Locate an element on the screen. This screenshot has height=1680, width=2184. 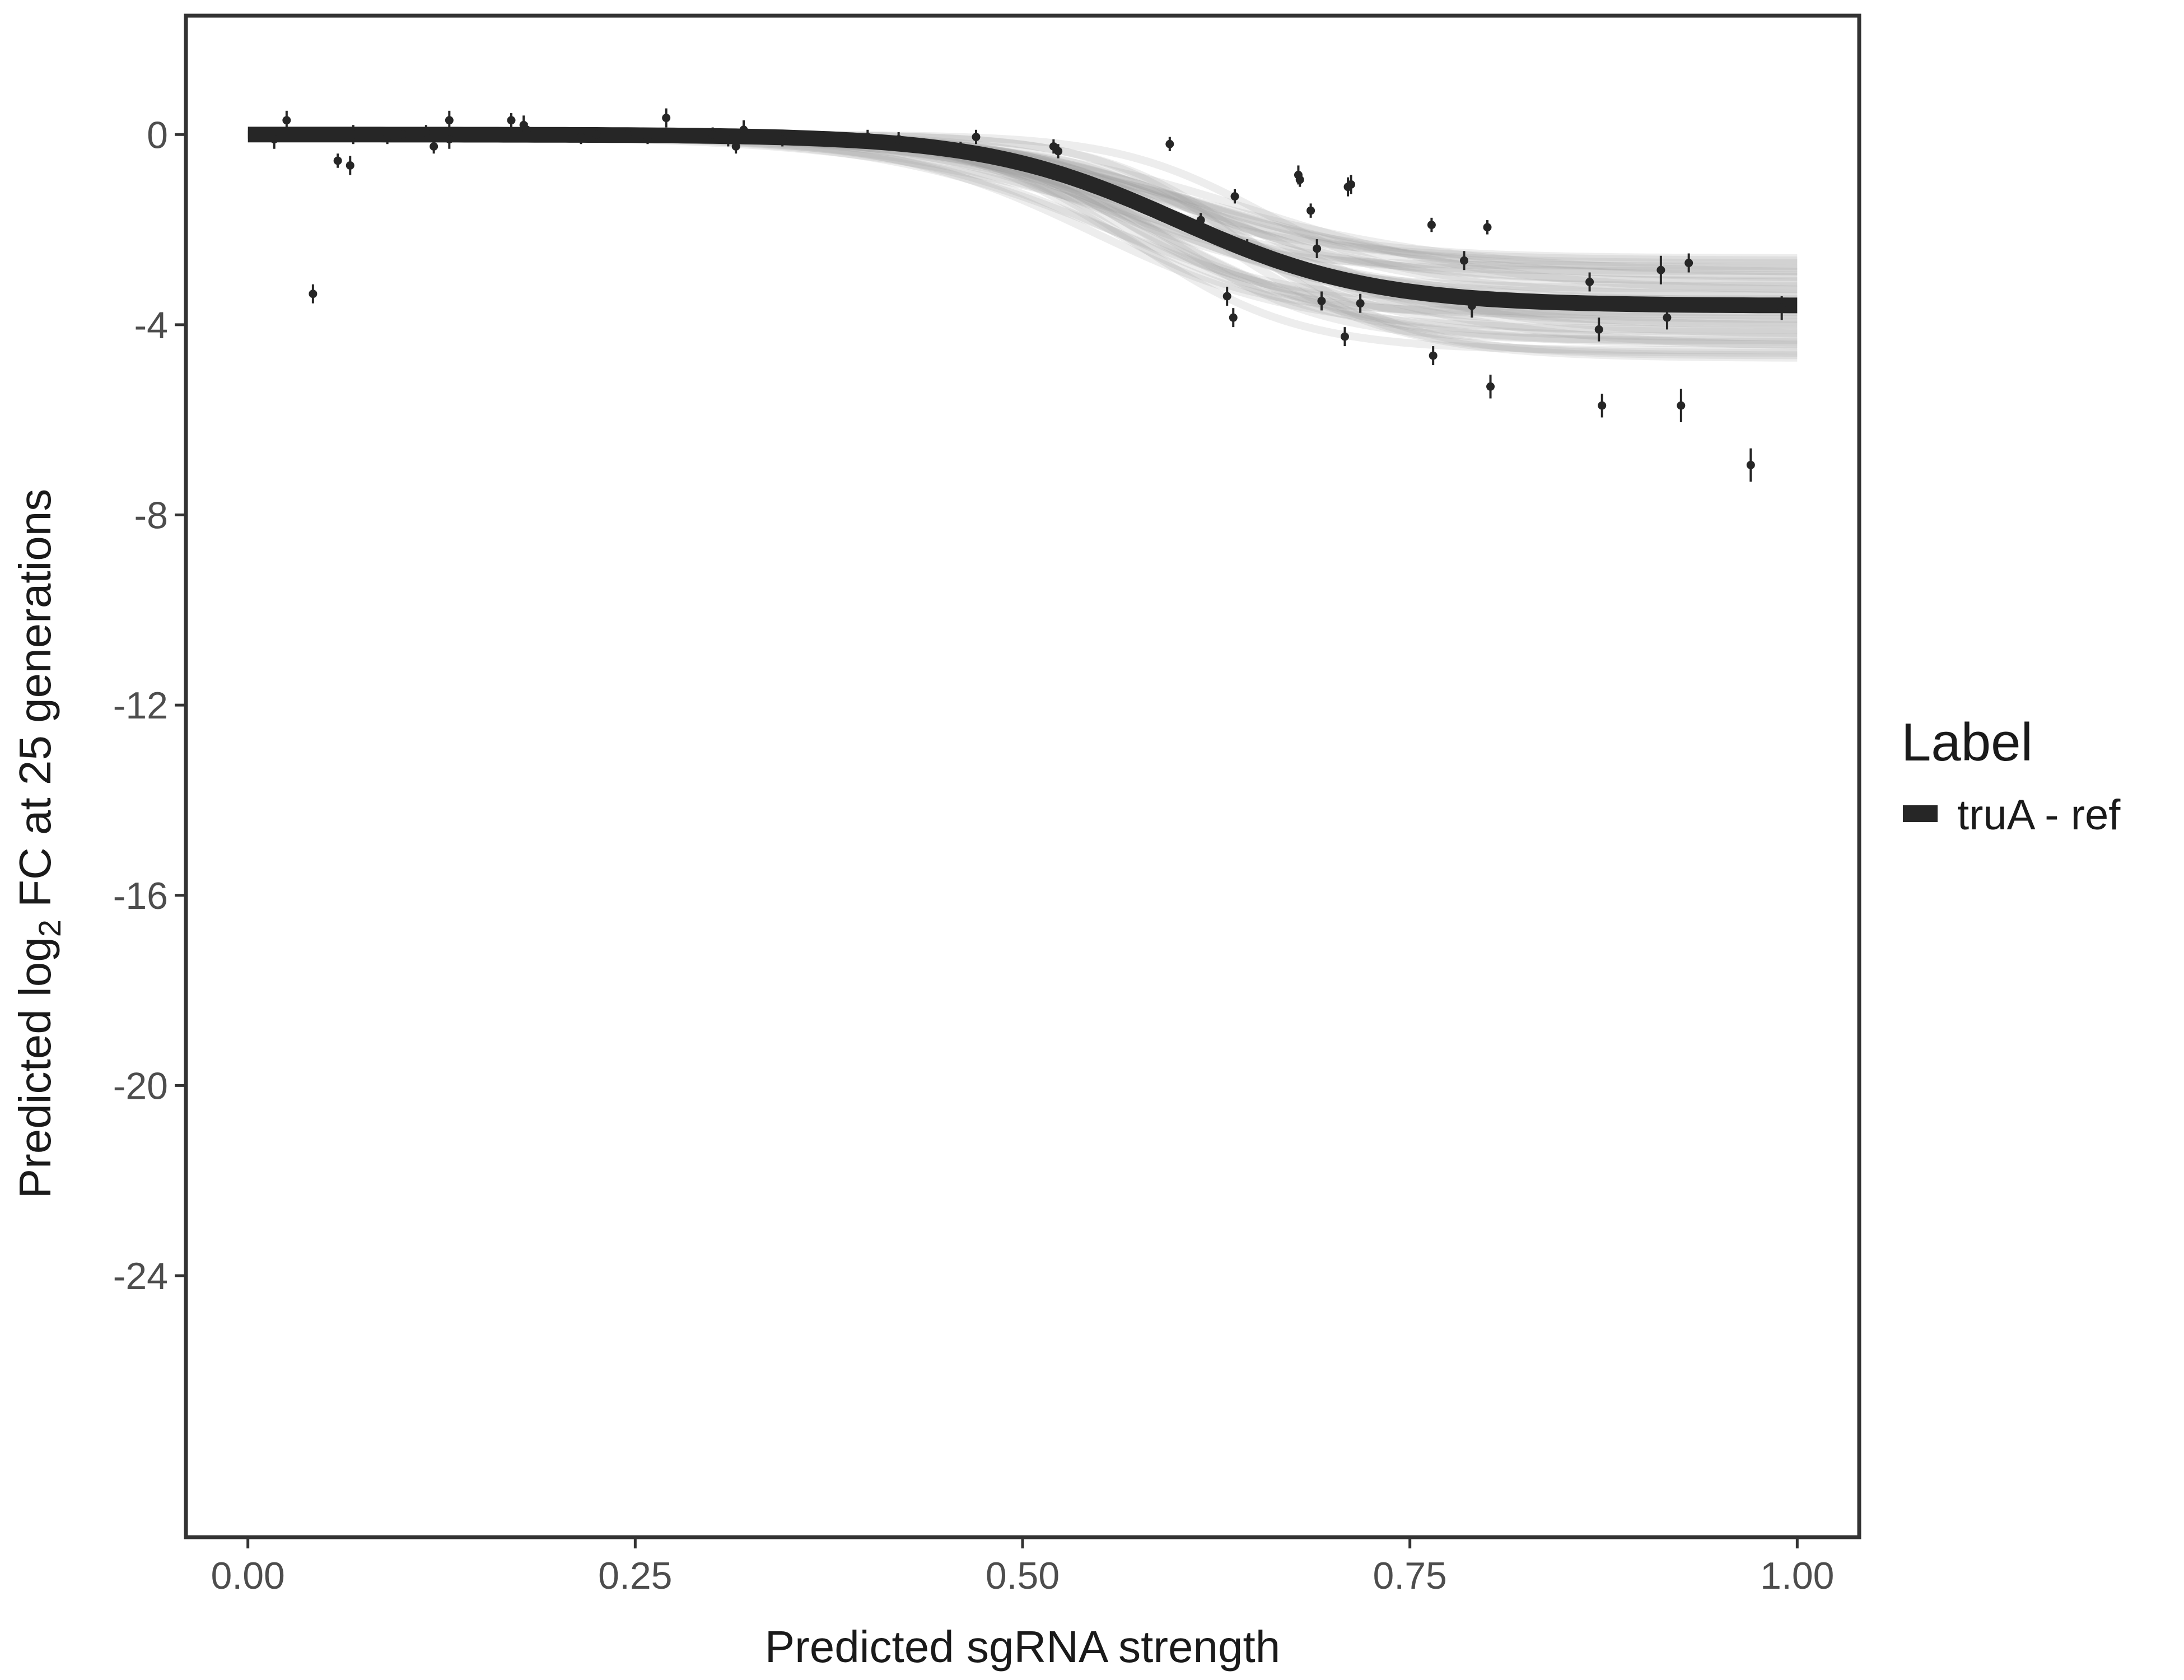
fit-curve-layer is located at coordinates (1023, 221).